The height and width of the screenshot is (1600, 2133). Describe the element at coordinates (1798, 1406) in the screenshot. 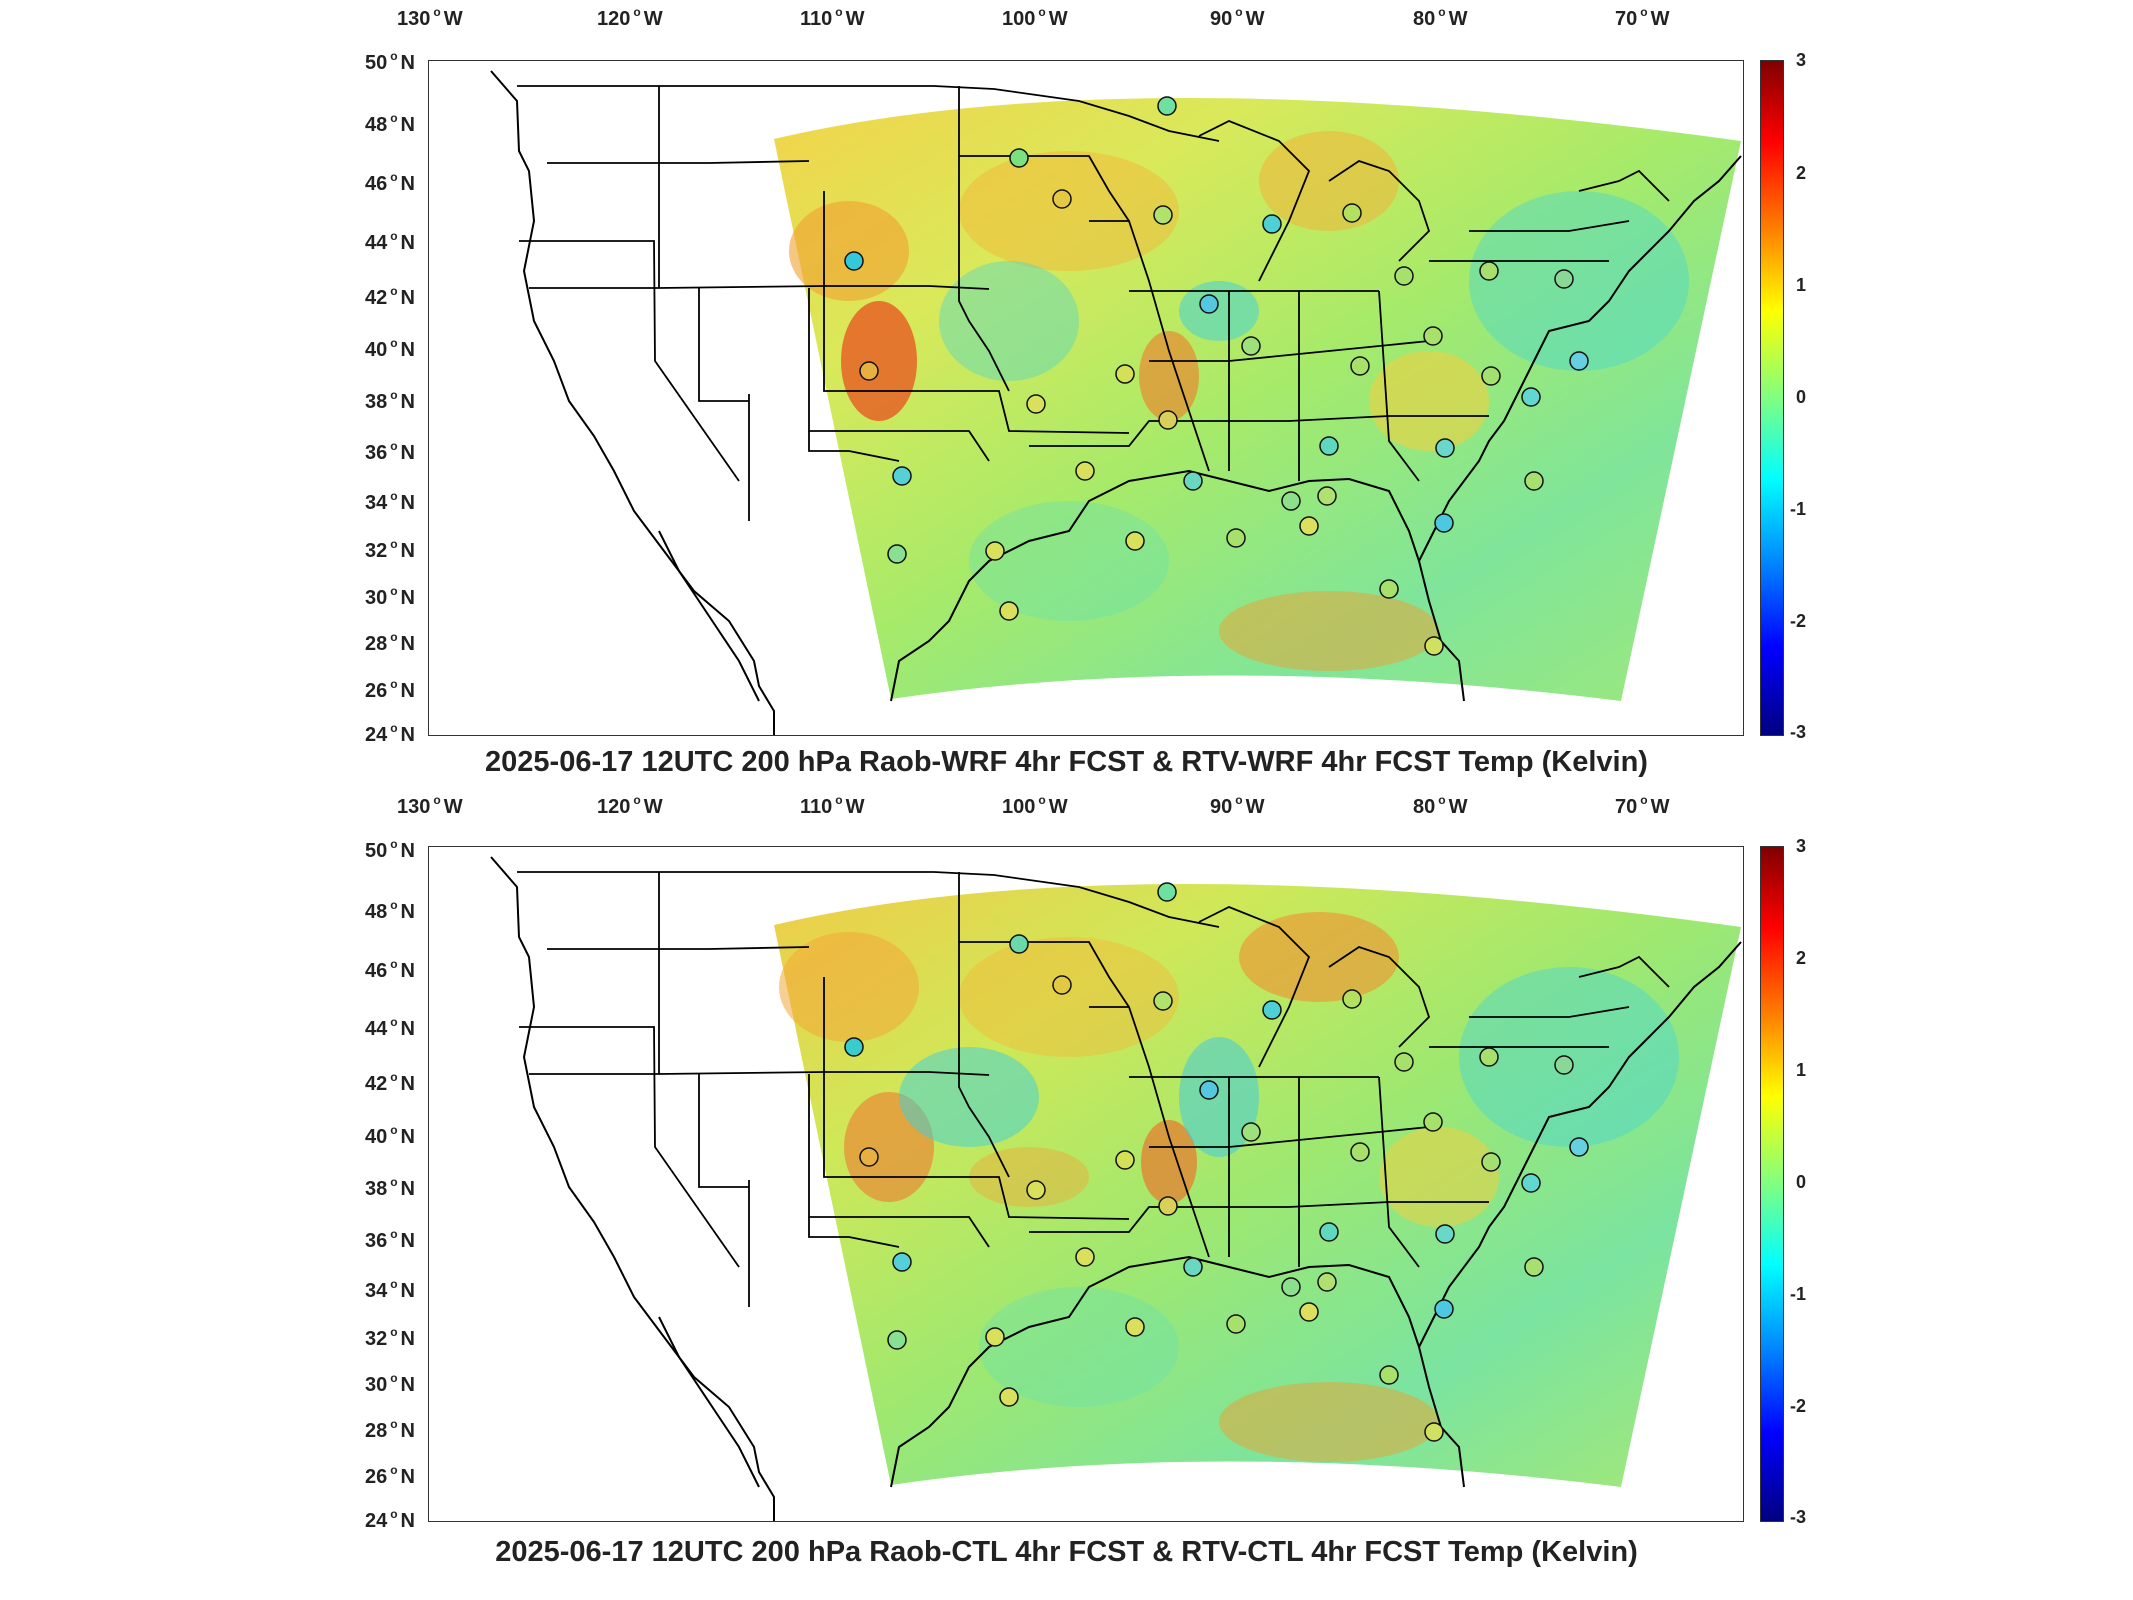

I see `colorbar-tick: -2` at that location.